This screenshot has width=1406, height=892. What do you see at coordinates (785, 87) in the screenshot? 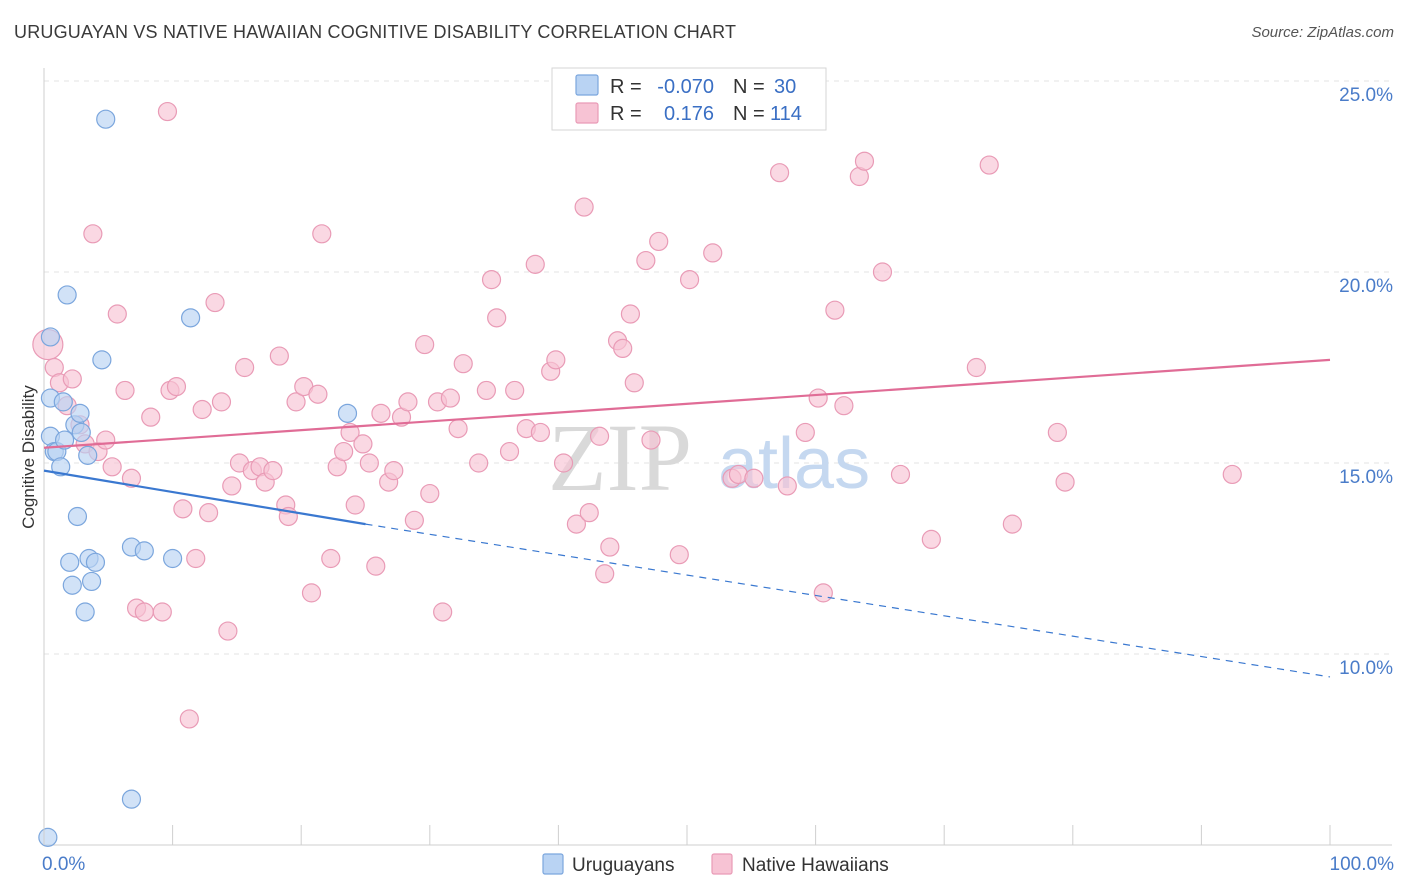
I see `legend-n-value-1: 30` at bounding box center [785, 87].